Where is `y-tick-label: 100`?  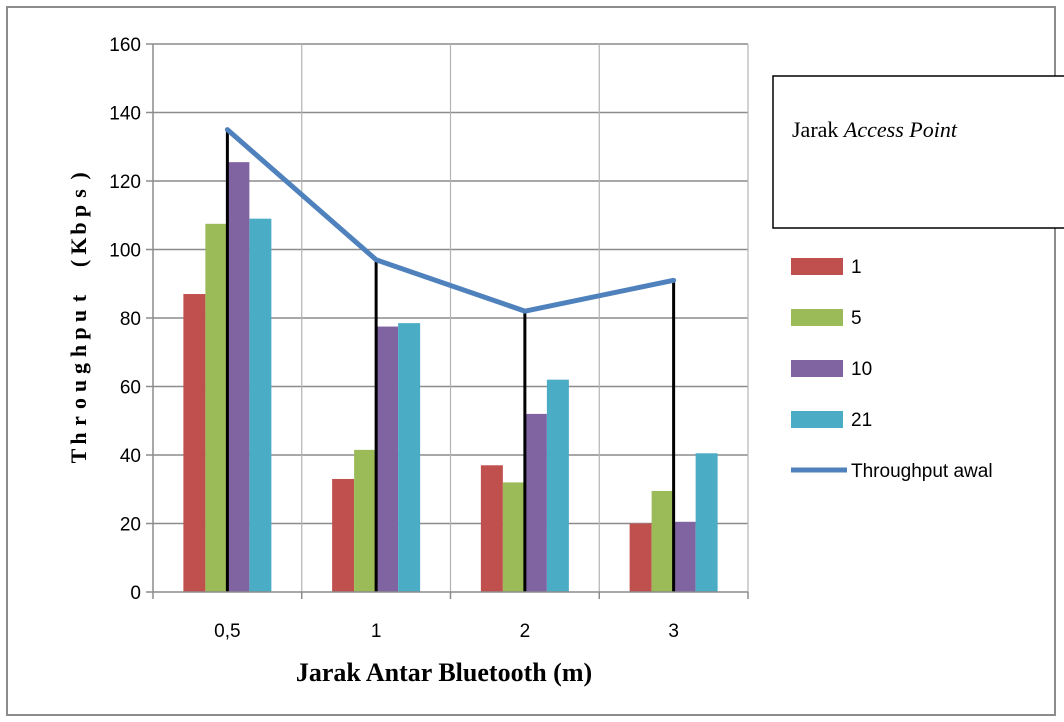 y-tick-label: 100 is located at coordinates (125, 251).